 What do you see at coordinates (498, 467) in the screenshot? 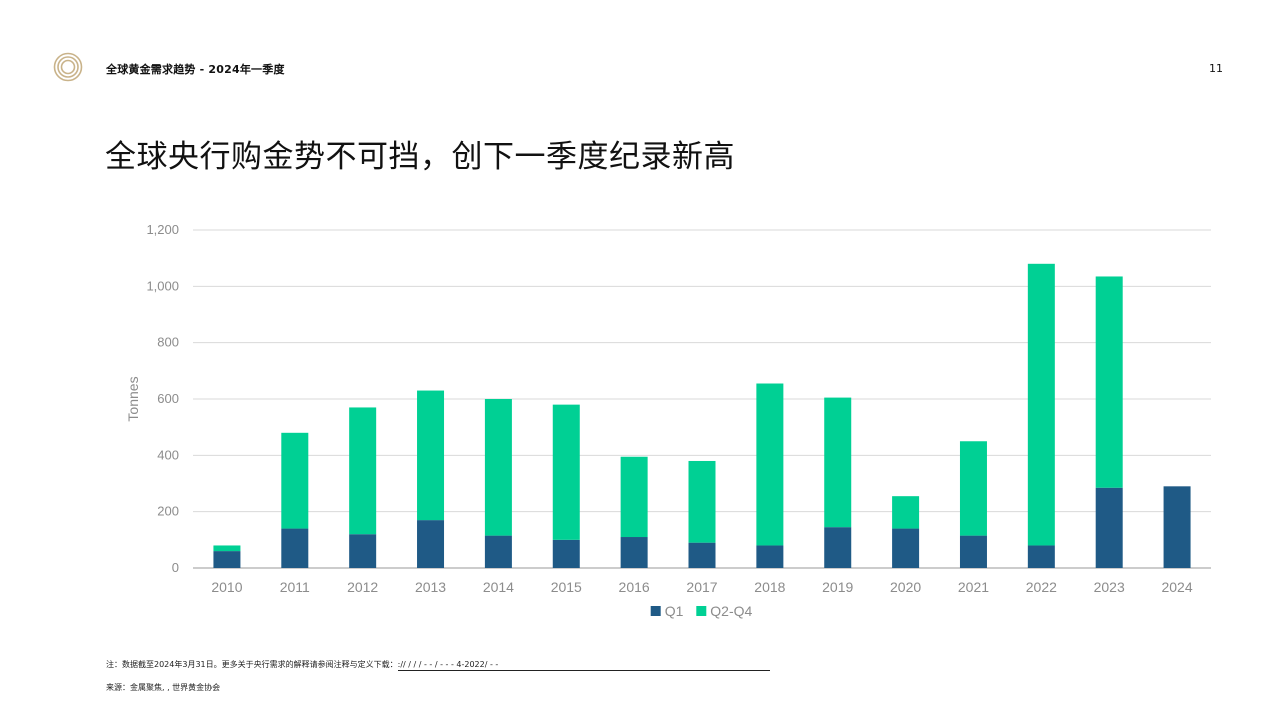
I see `bar-q2-q4-2014` at bounding box center [498, 467].